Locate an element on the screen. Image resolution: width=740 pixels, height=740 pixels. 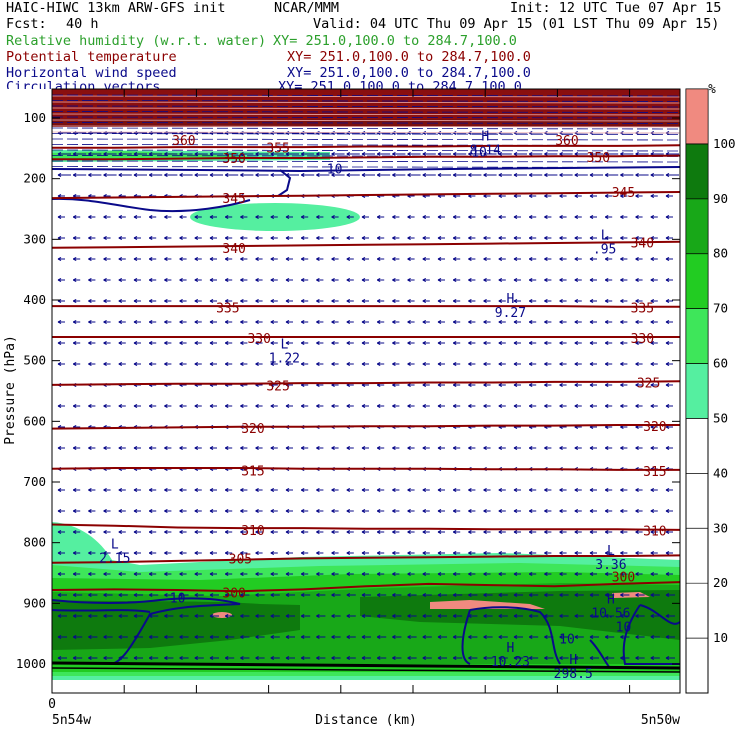
field-theta-xy: XY= 251.0,100.0 to 284.7,100.0 is located at coordinates (409, 57).